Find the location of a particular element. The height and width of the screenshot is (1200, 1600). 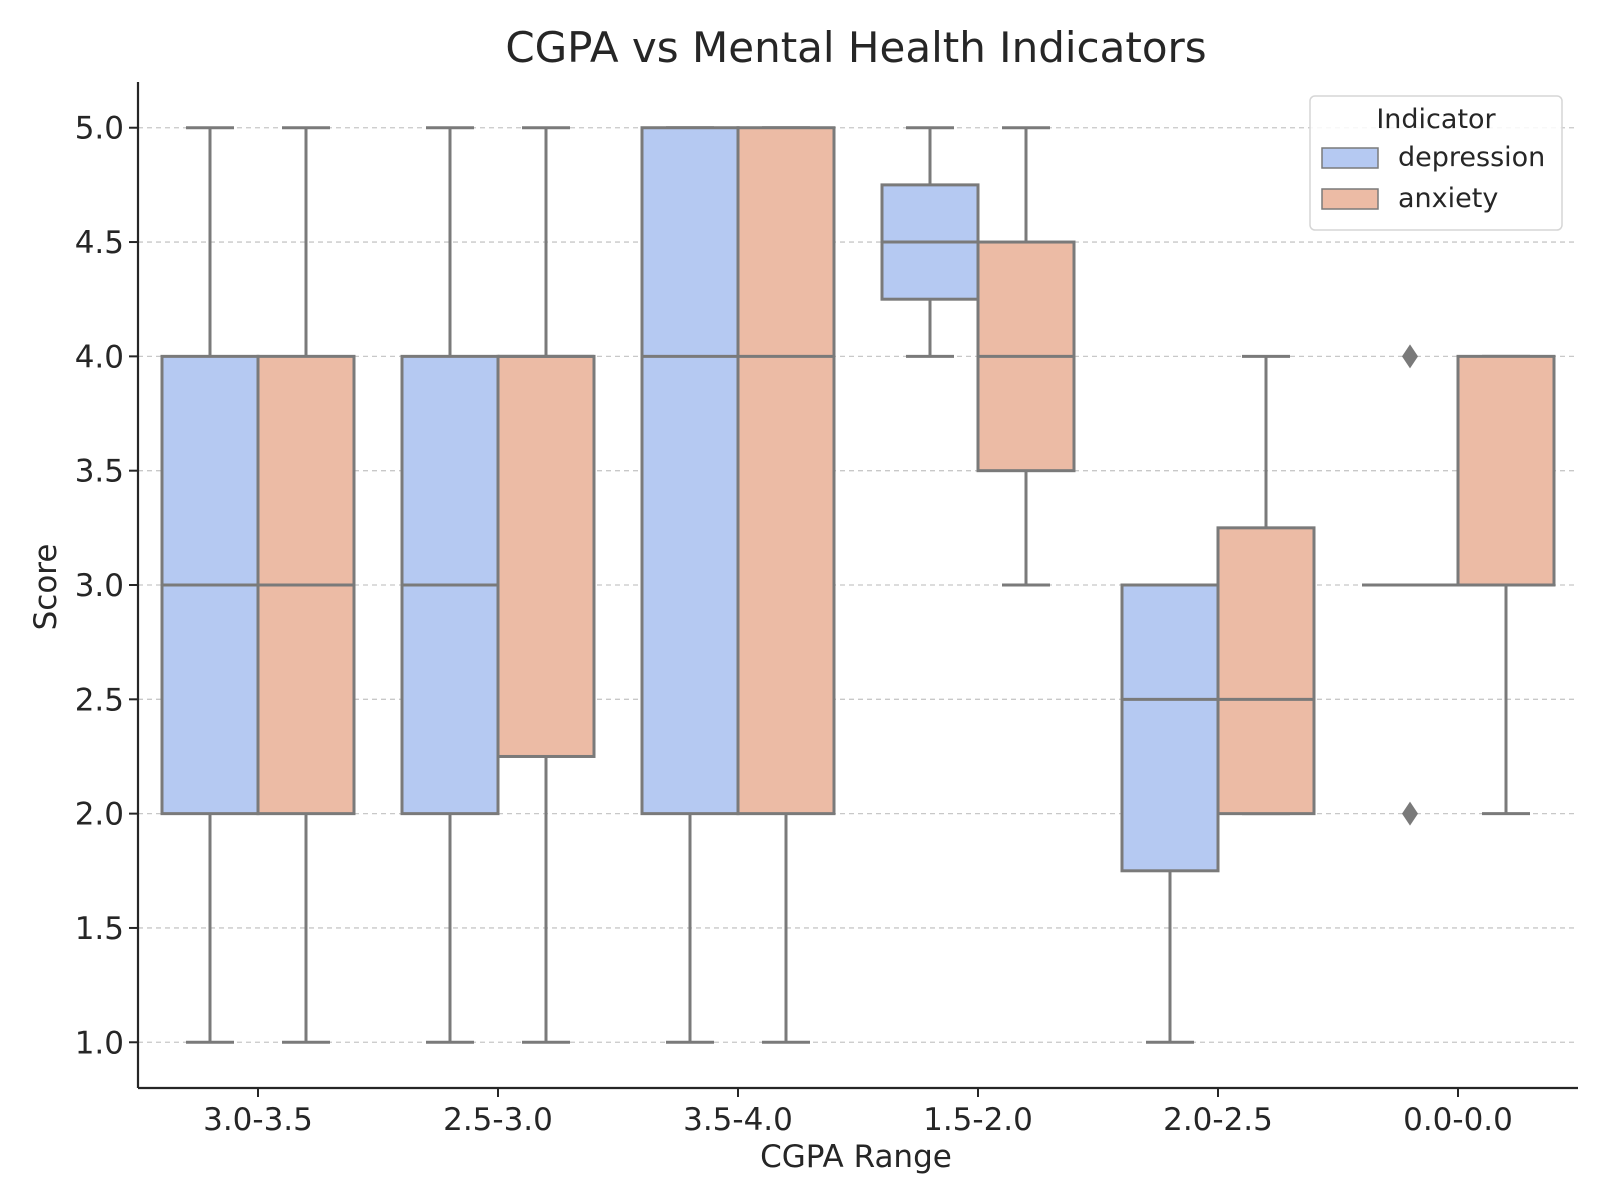

x-tick-label: 1.5-2.0 is located at coordinates (978, 1120).